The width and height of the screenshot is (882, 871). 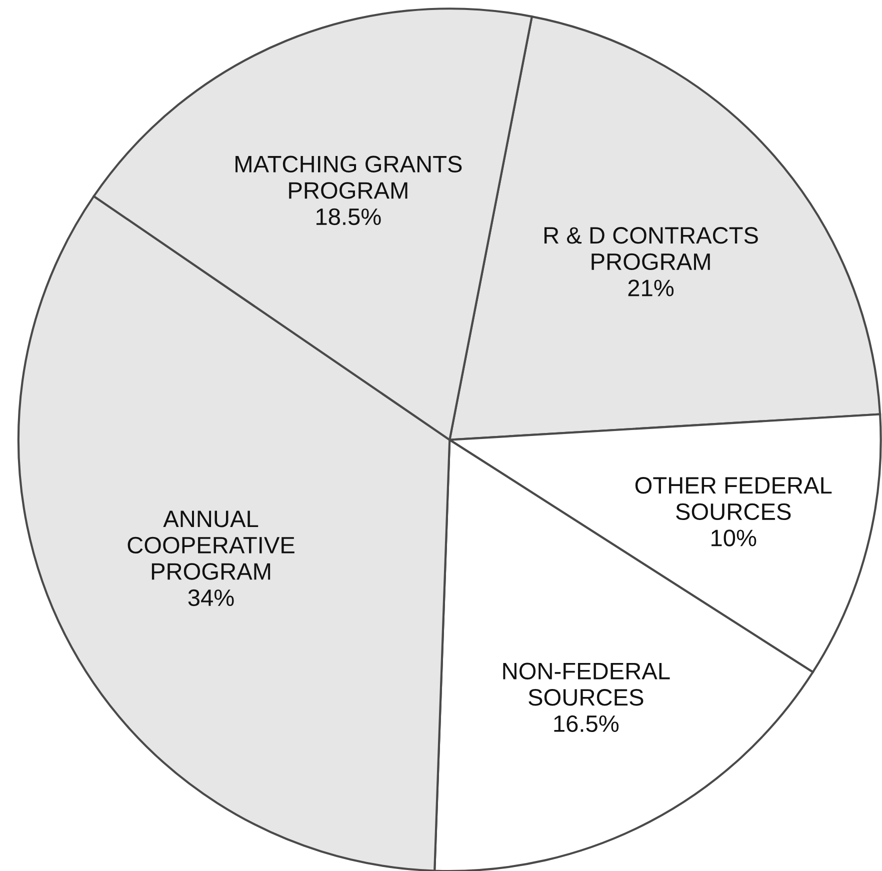 What do you see at coordinates (586, 684) in the screenshot?
I see `slice-label: NON-FEDERAL SOURCES` at bounding box center [586, 684].